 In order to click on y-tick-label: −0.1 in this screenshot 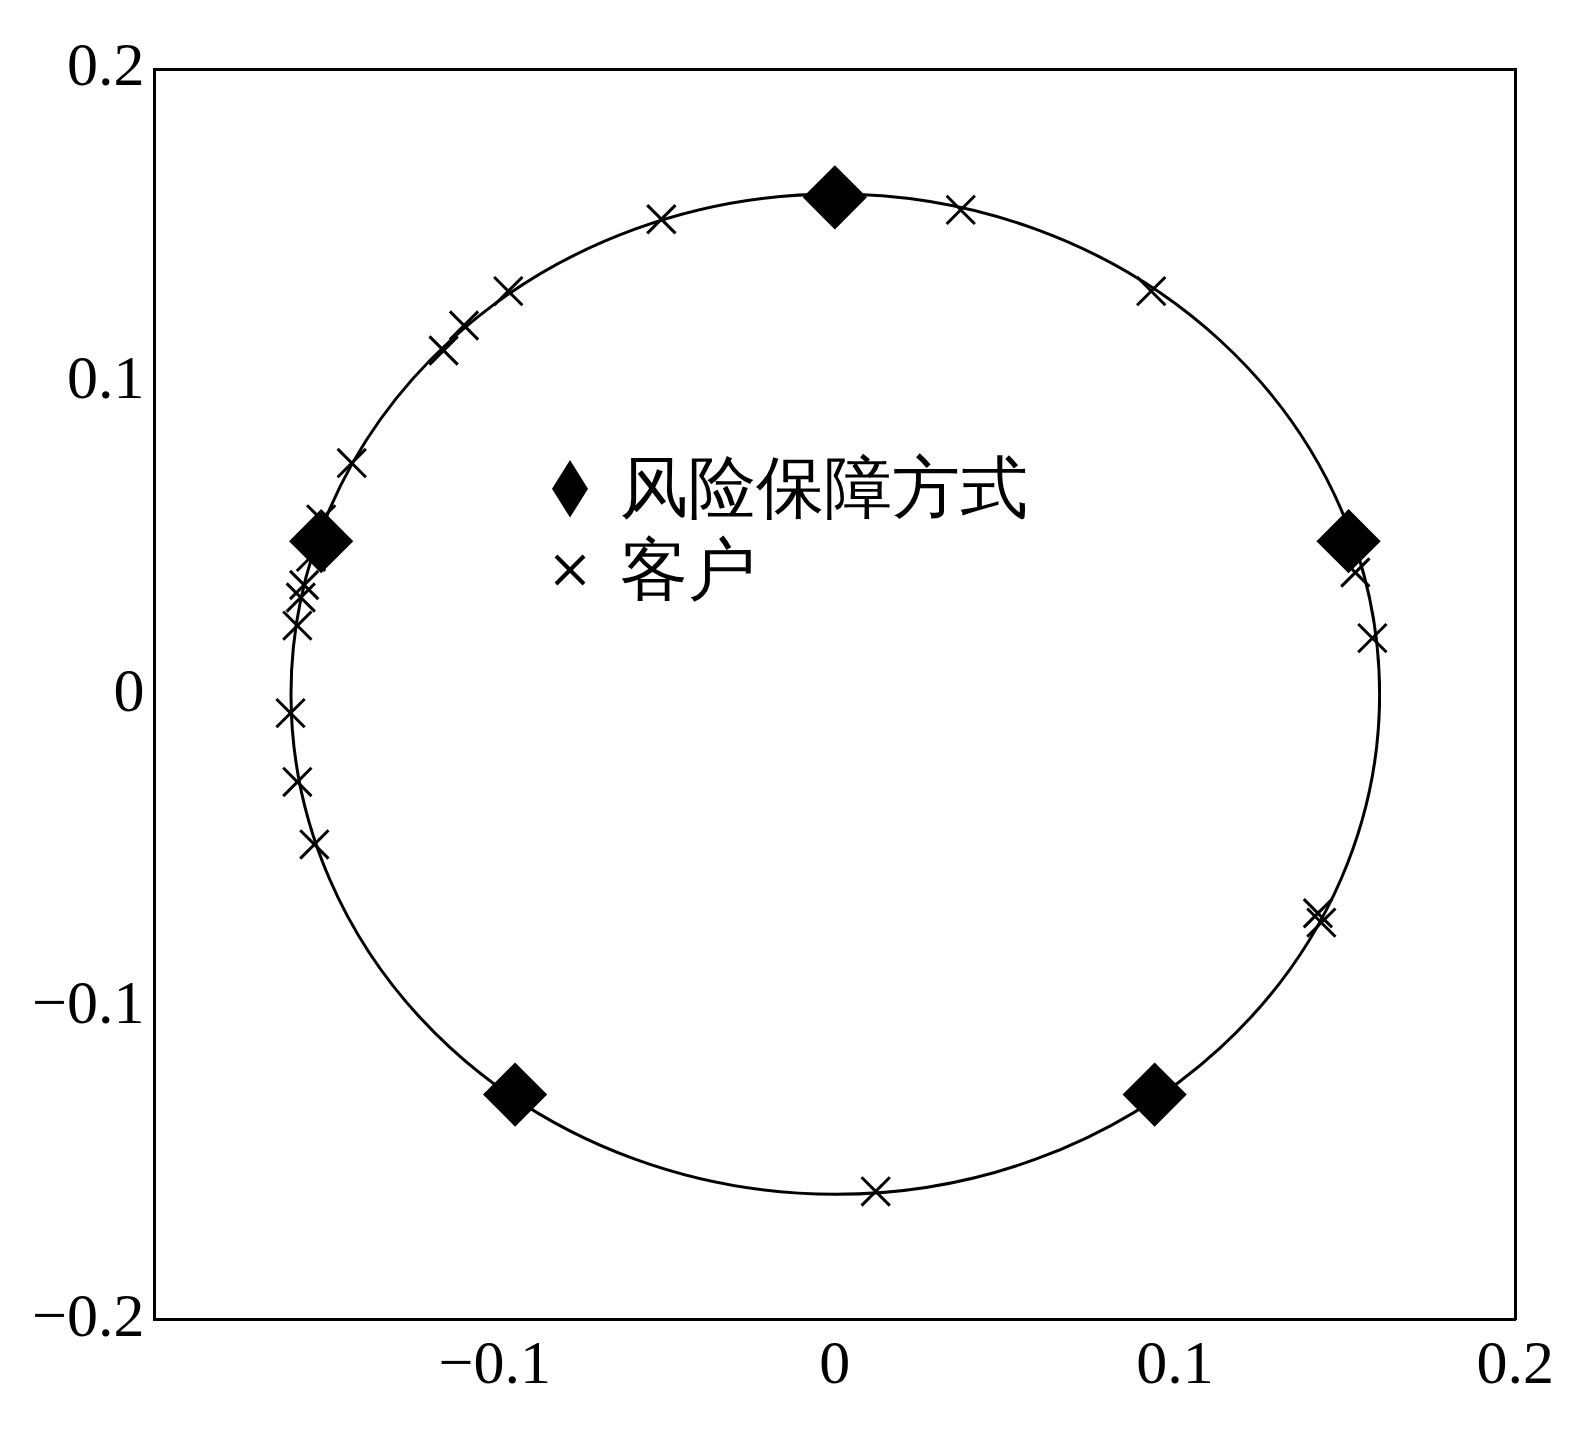, I will do `click(88, 1002)`.